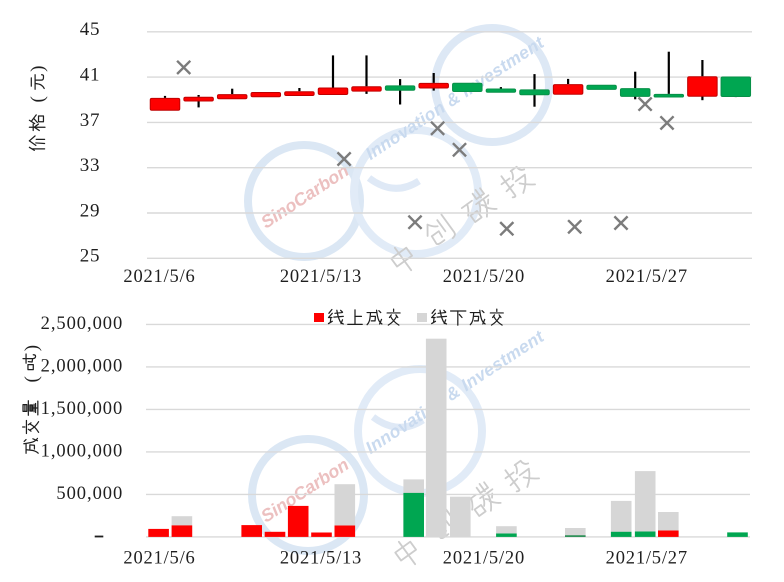 The height and width of the screenshot is (582, 784). I want to click on svg-text: 33, so click(90, 165).